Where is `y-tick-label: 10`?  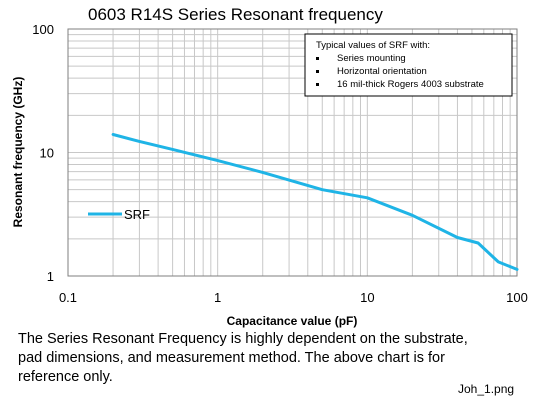
y-tick-label: 10 is located at coordinates (47, 153).